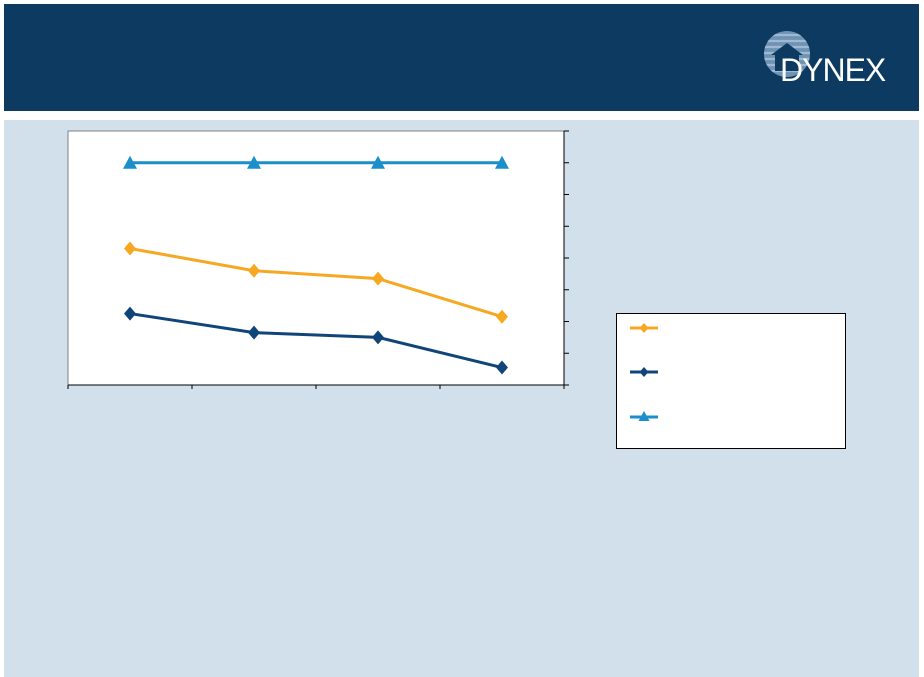  I want to click on logo-text: DYNEX, so click(833, 70).